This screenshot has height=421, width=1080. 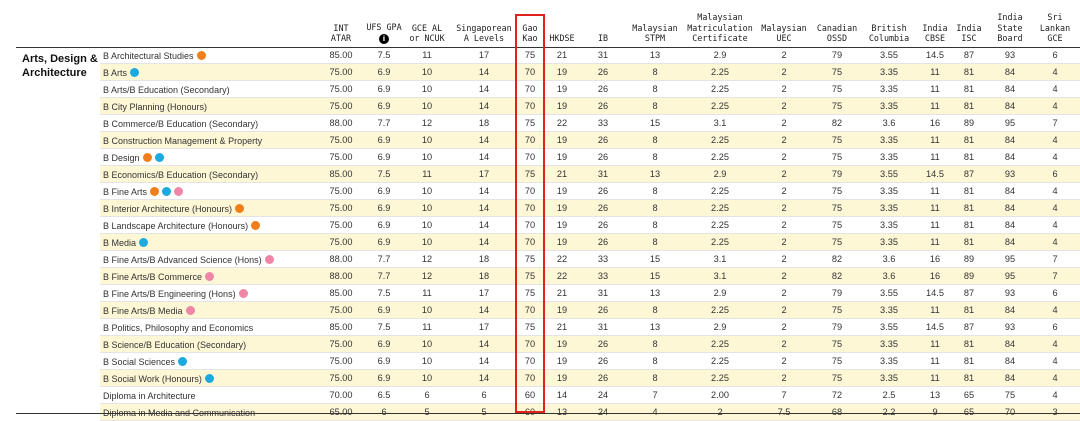 What do you see at coordinates (562, 123) in the screenshot?
I see `cell-hkdse: 22` at bounding box center [562, 123].